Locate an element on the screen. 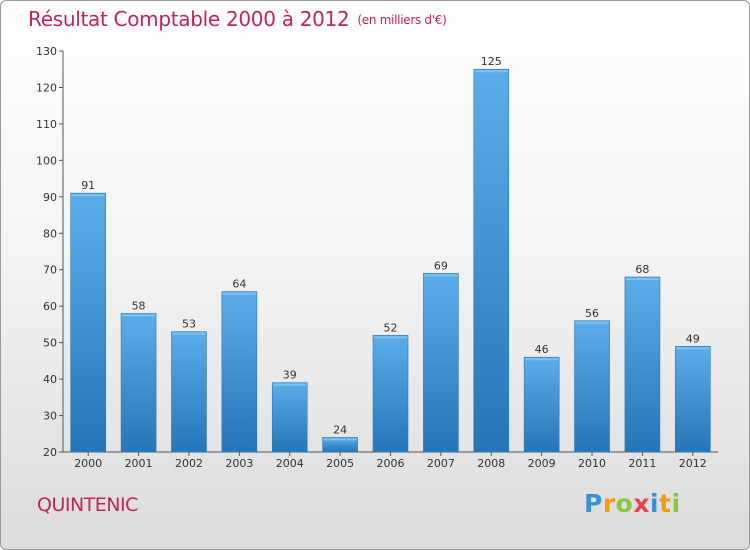 Image resolution: width=750 pixels, height=550 pixels. bar-2005 is located at coordinates (340, 445).